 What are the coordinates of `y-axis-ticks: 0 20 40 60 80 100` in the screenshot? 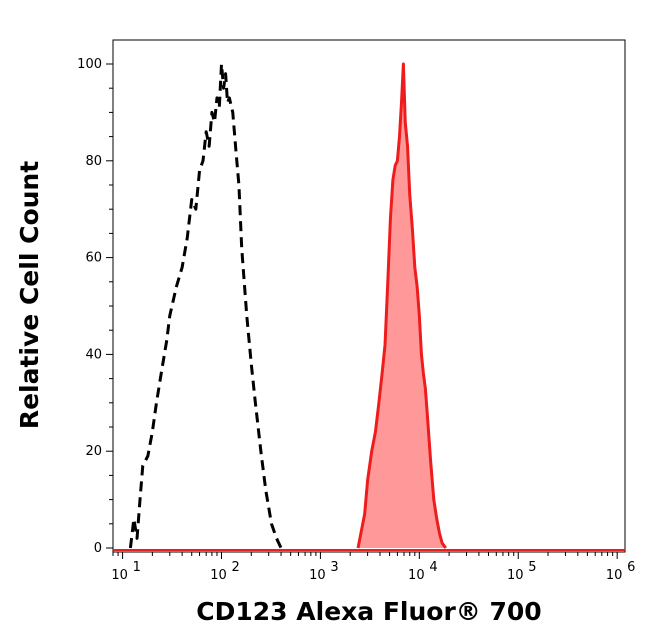 It's located at (95, 306).